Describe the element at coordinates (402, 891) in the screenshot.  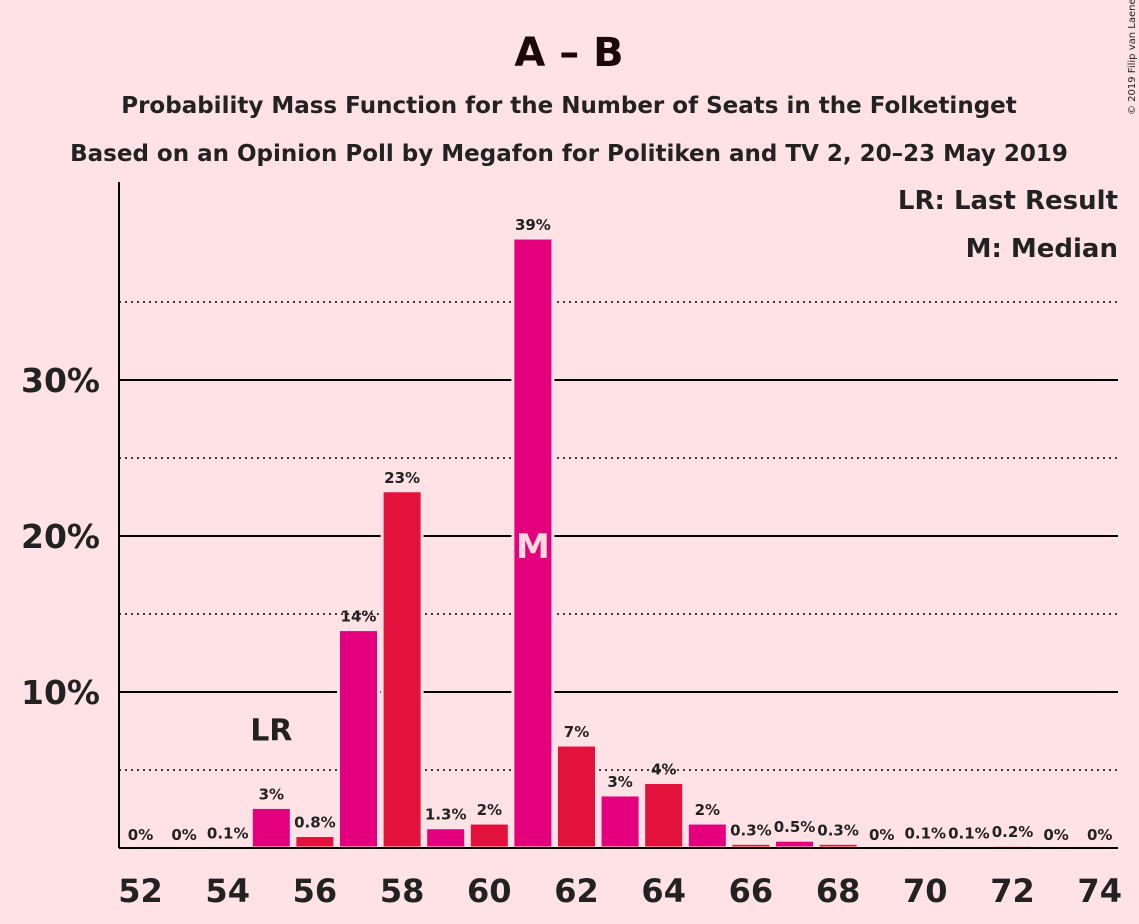
I see `x-tick-label-58: 58` at that location.